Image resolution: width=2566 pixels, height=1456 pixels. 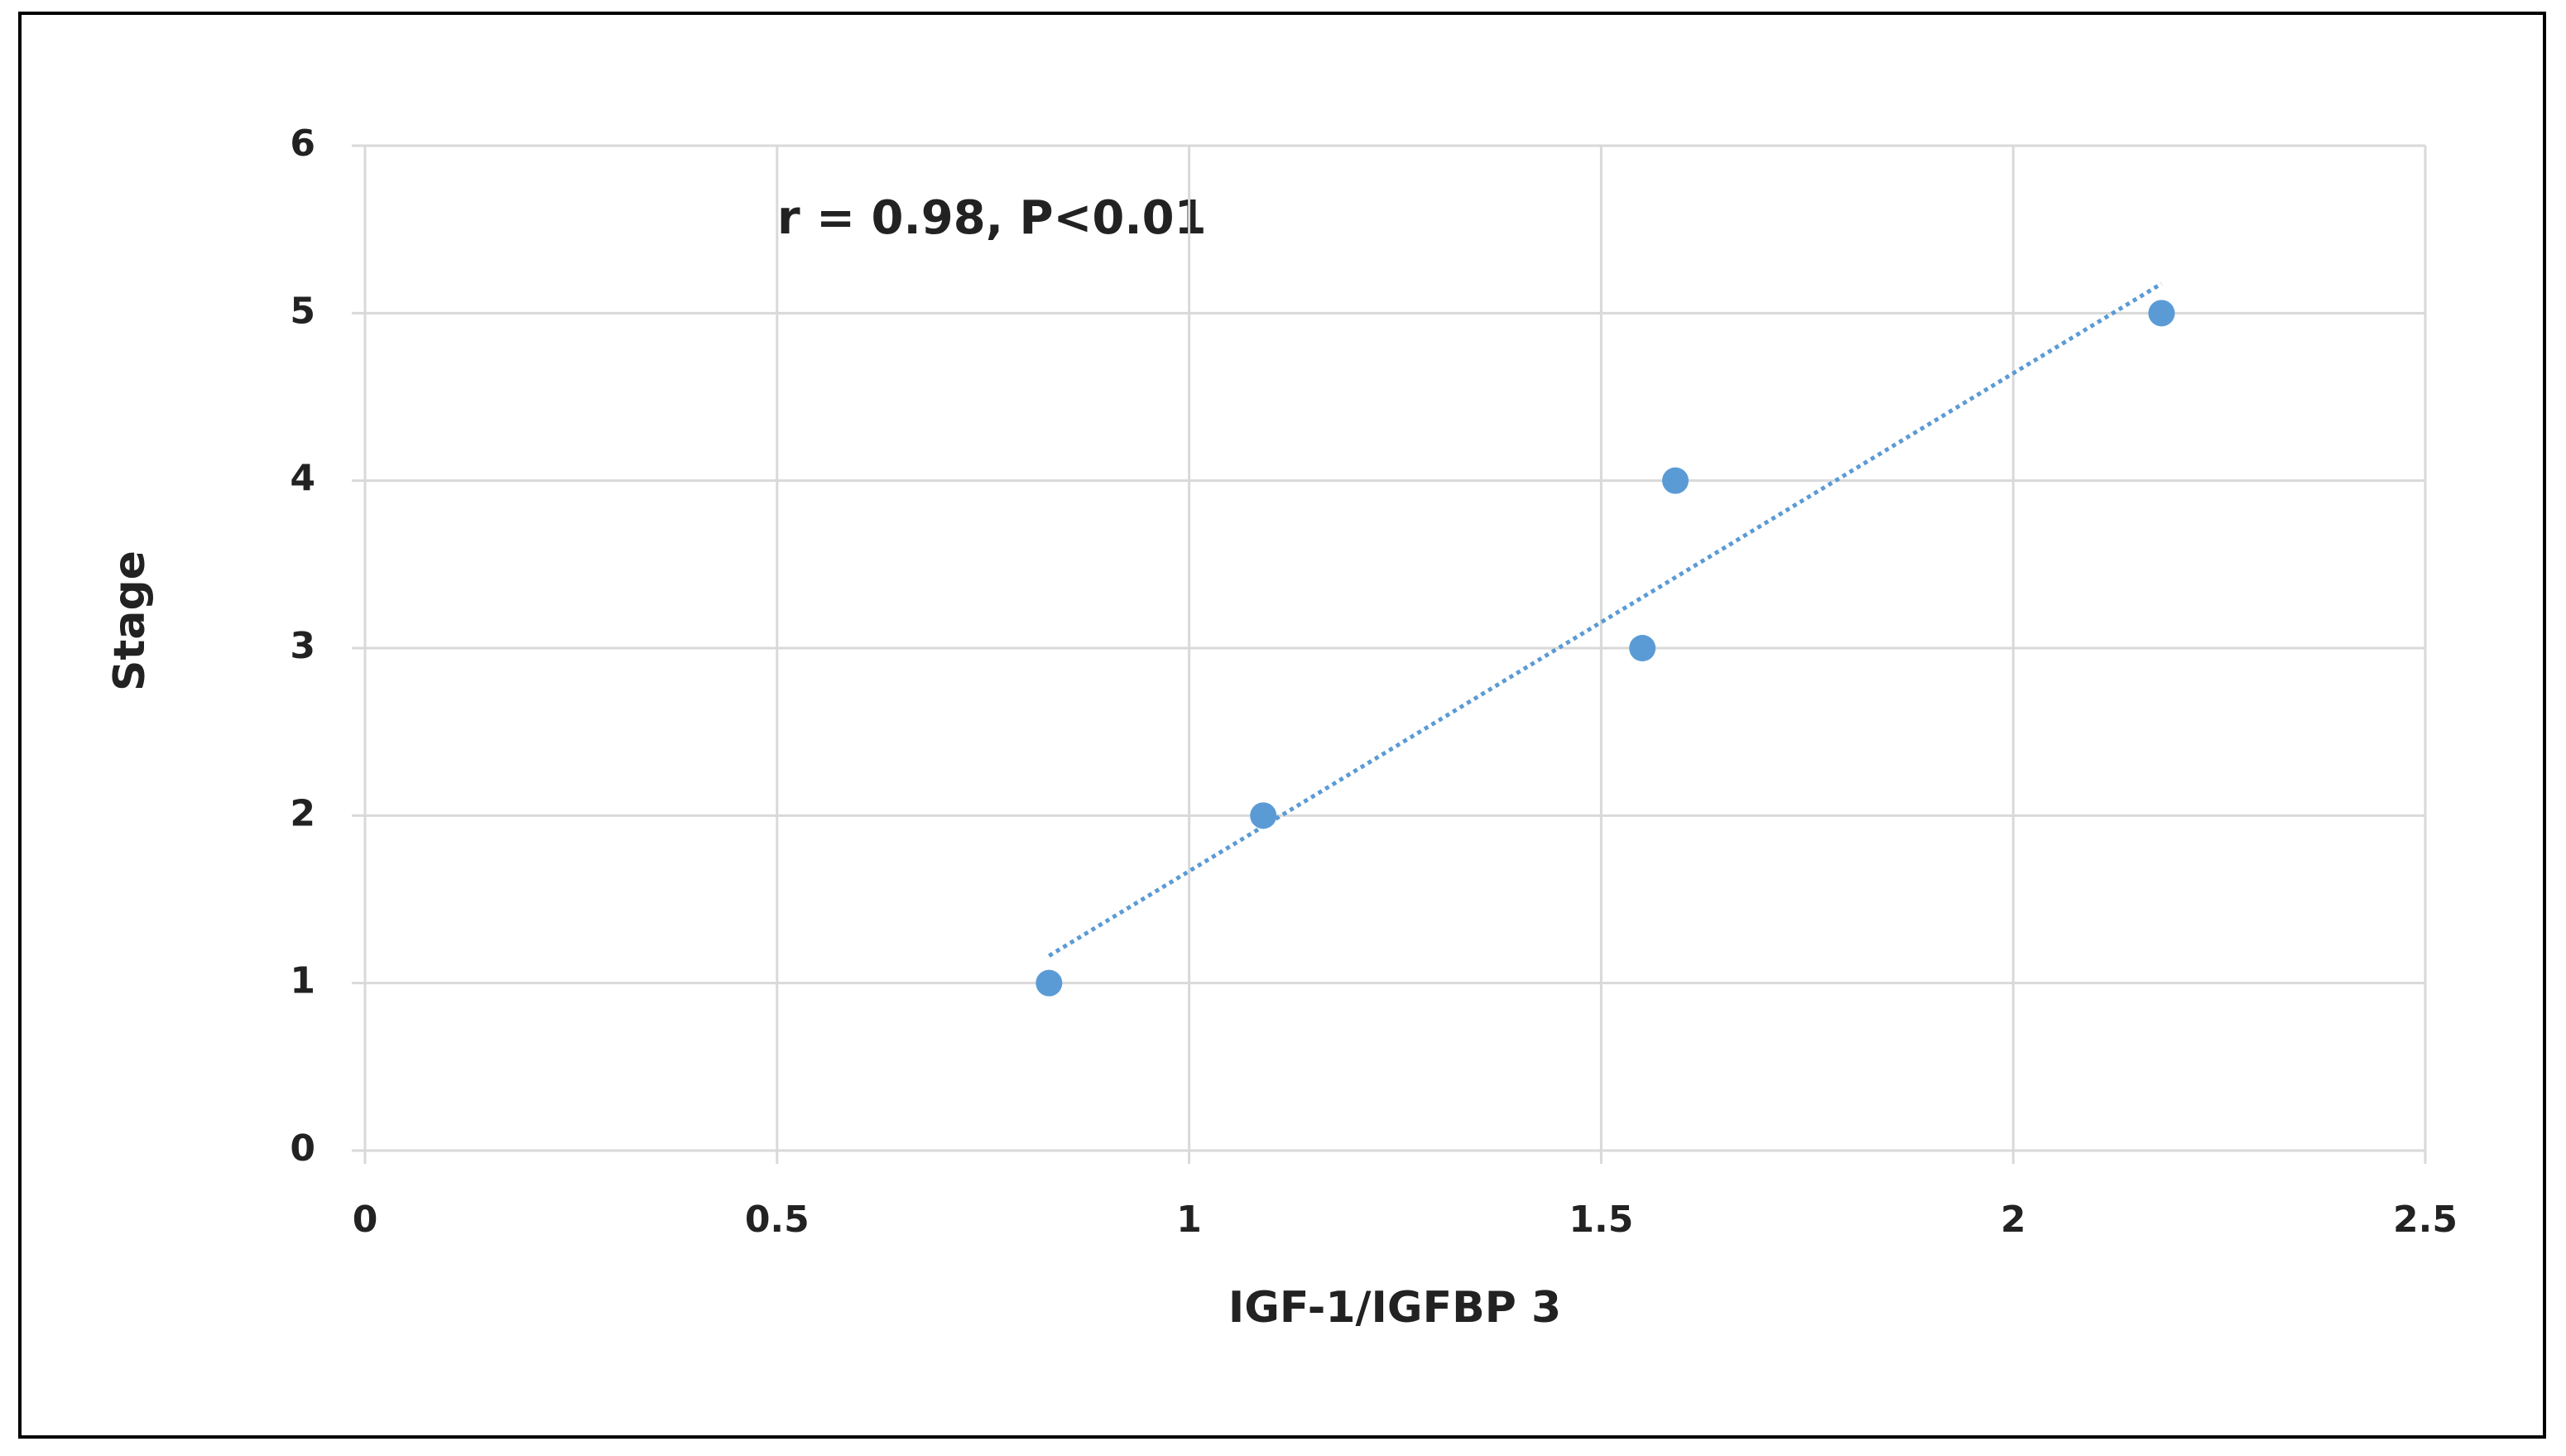 What do you see at coordinates (1395, 1308) in the screenshot?
I see `x-axis-label: IGF-1/IGFBP 3` at bounding box center [1395, 1308].